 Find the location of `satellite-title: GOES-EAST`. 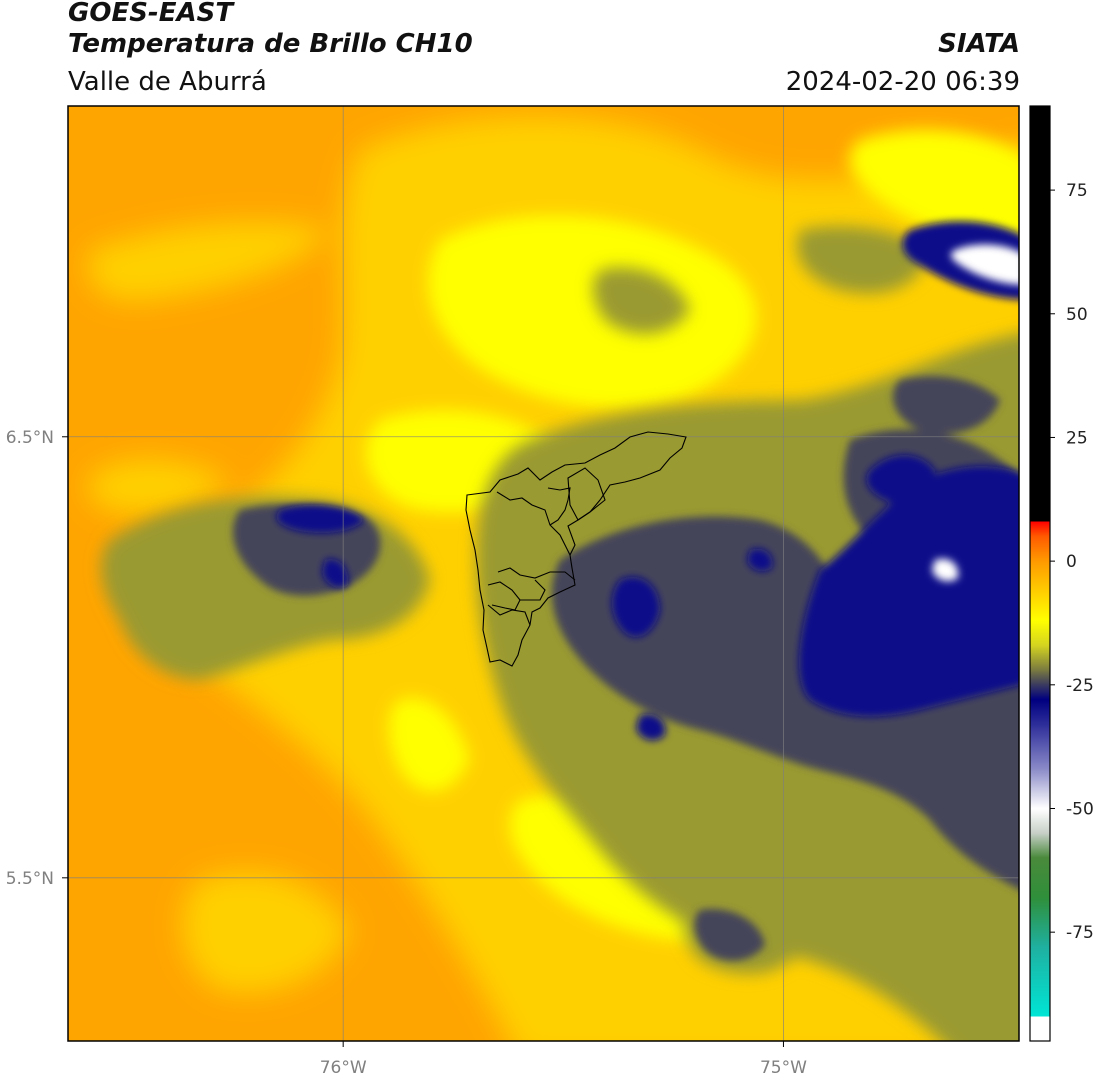

satellite-title: GOES-EAST is located at coordinates (151, 14).